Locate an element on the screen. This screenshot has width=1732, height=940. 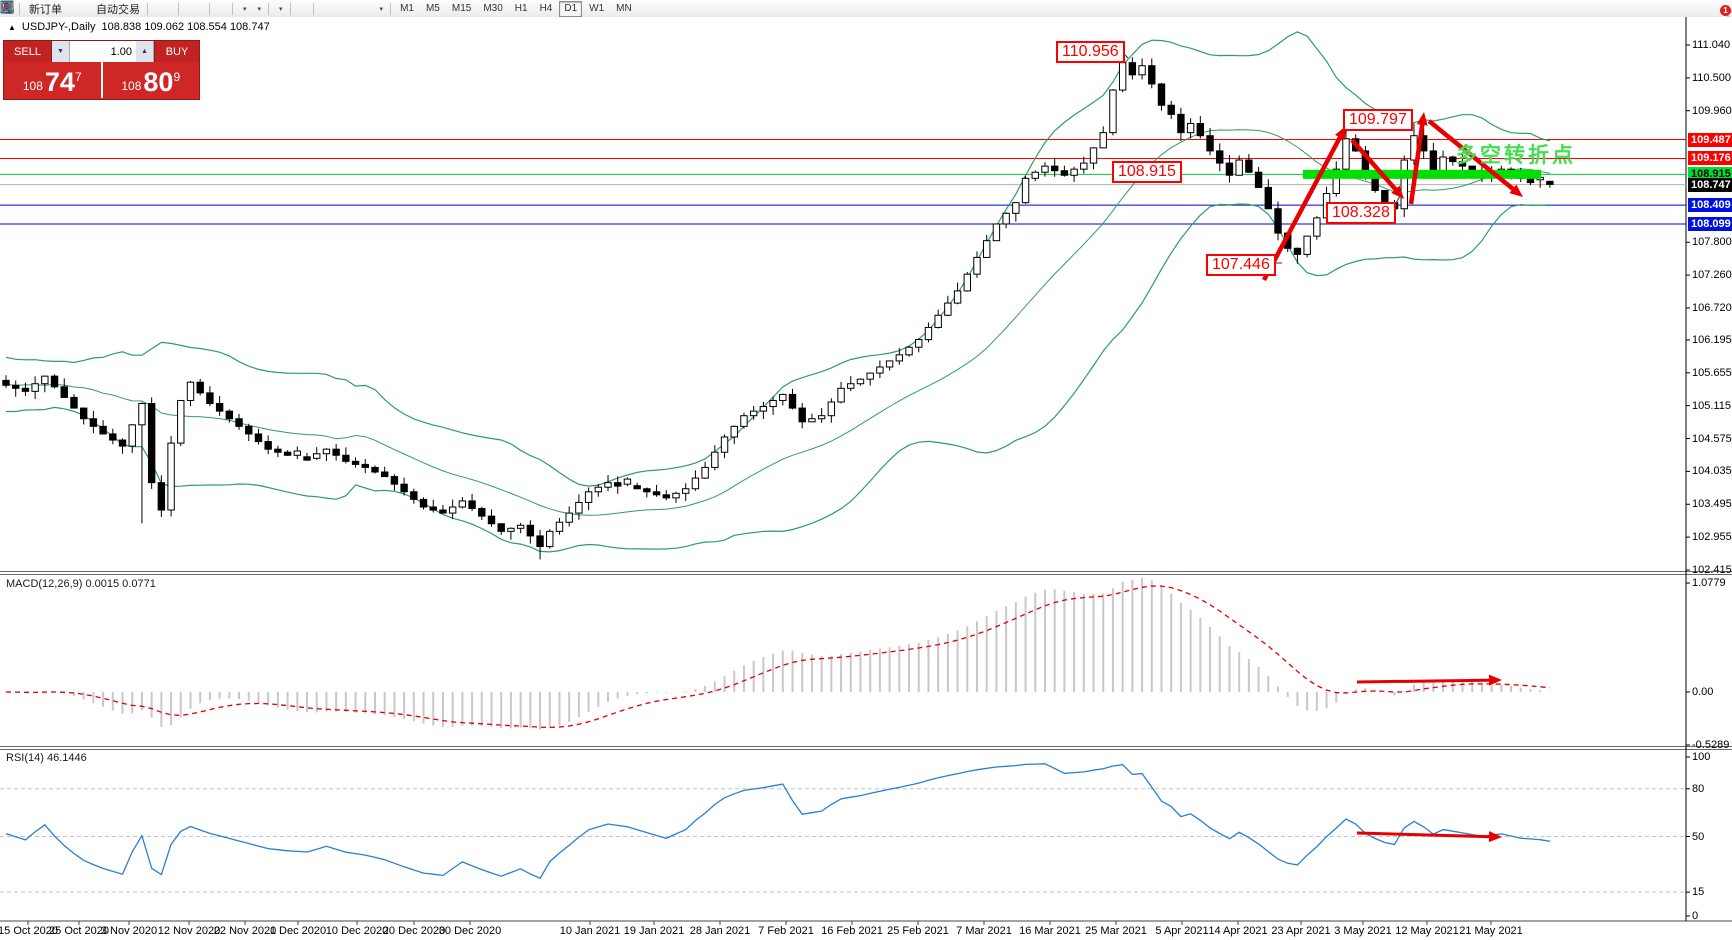
volume-input is located at coordinates (103, 51).